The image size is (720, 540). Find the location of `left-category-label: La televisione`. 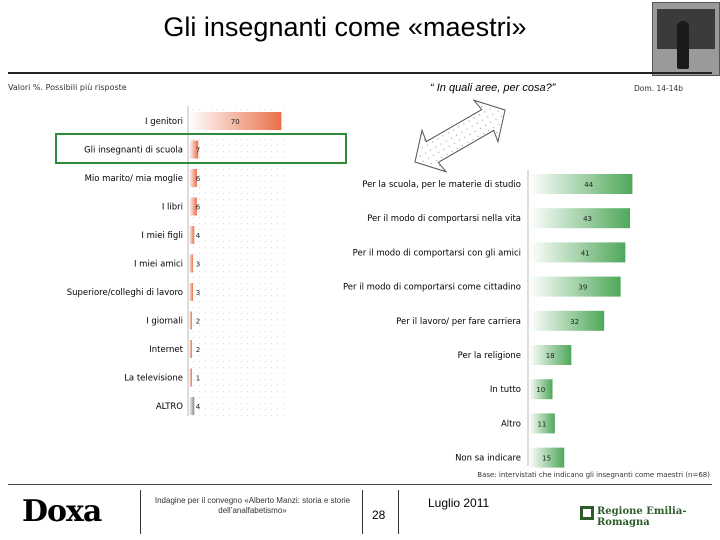

left-category-label: La televisione is located at coordinates (153, 379).